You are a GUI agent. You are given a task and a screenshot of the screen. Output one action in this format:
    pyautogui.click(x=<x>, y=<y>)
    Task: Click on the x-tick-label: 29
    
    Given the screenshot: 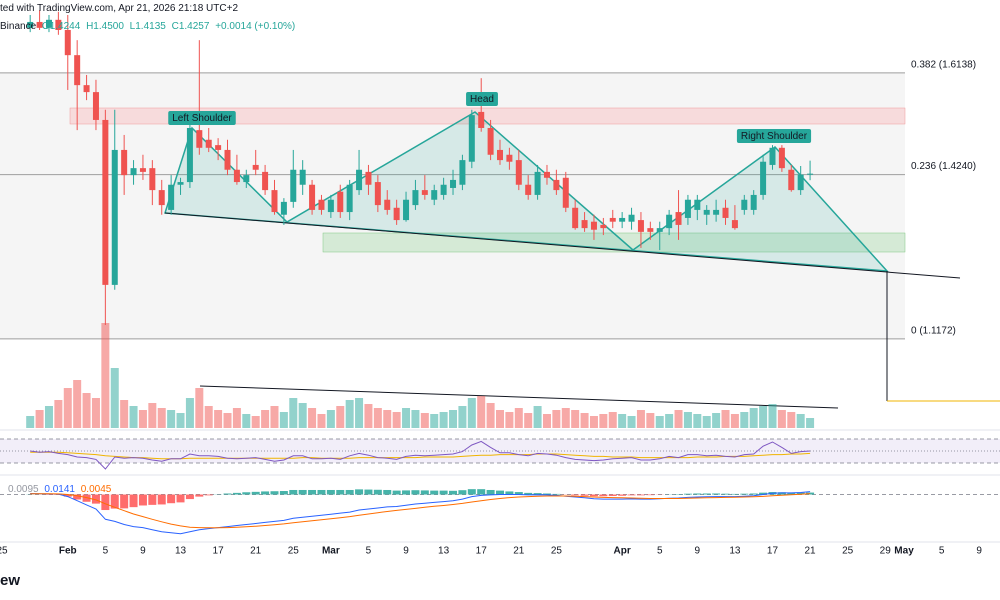 What is the action you would take?
    pyautogui.click(x=886, y=551)
    